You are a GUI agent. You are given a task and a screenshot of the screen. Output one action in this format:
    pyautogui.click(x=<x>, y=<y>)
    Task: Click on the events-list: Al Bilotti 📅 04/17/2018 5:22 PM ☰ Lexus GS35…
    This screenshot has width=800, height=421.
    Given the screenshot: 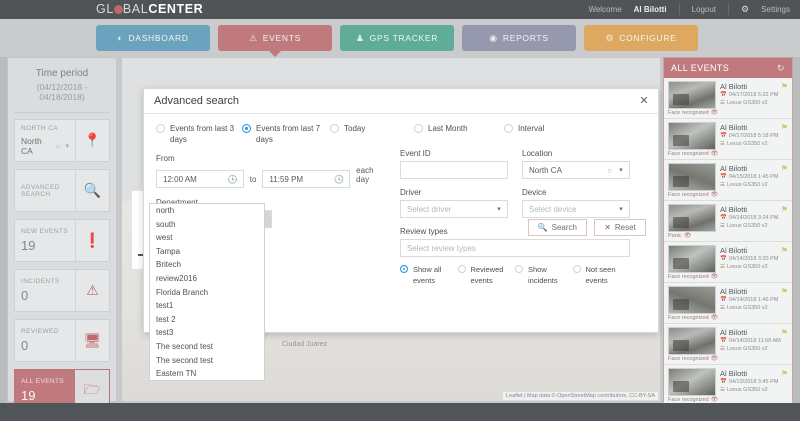 What is the action you would take?
    pyautogui.click(x=728, y=240)
    